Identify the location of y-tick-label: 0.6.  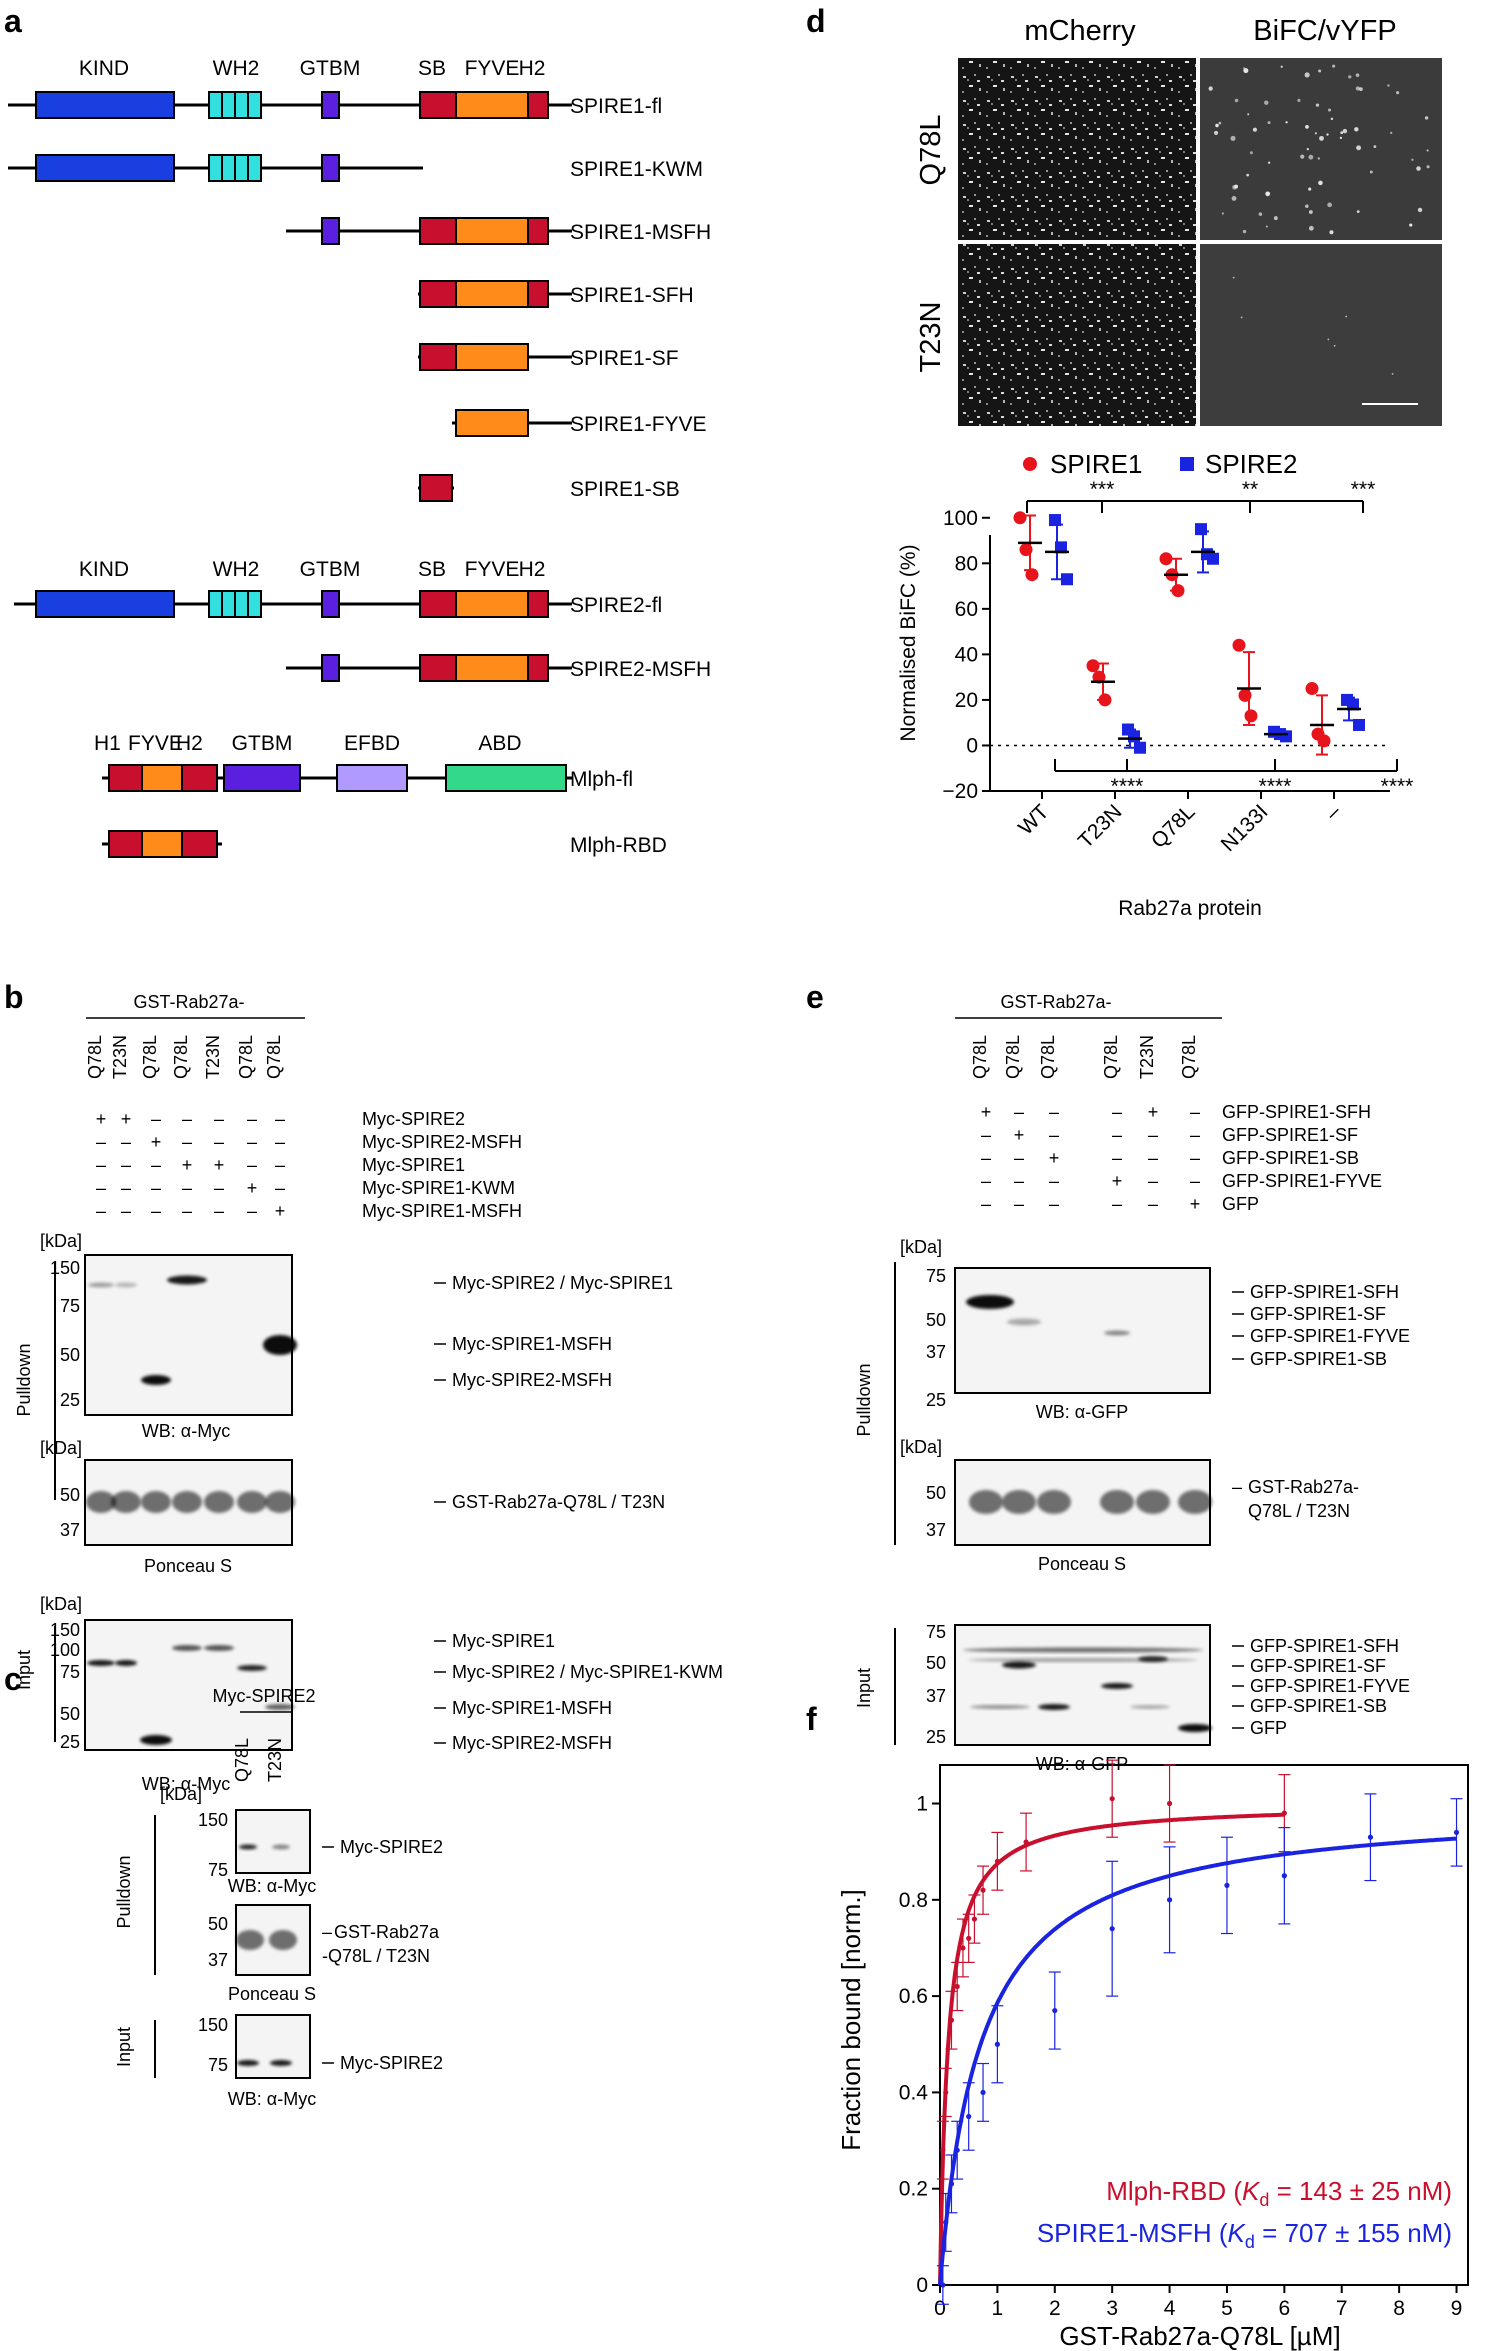
(913, 1996).